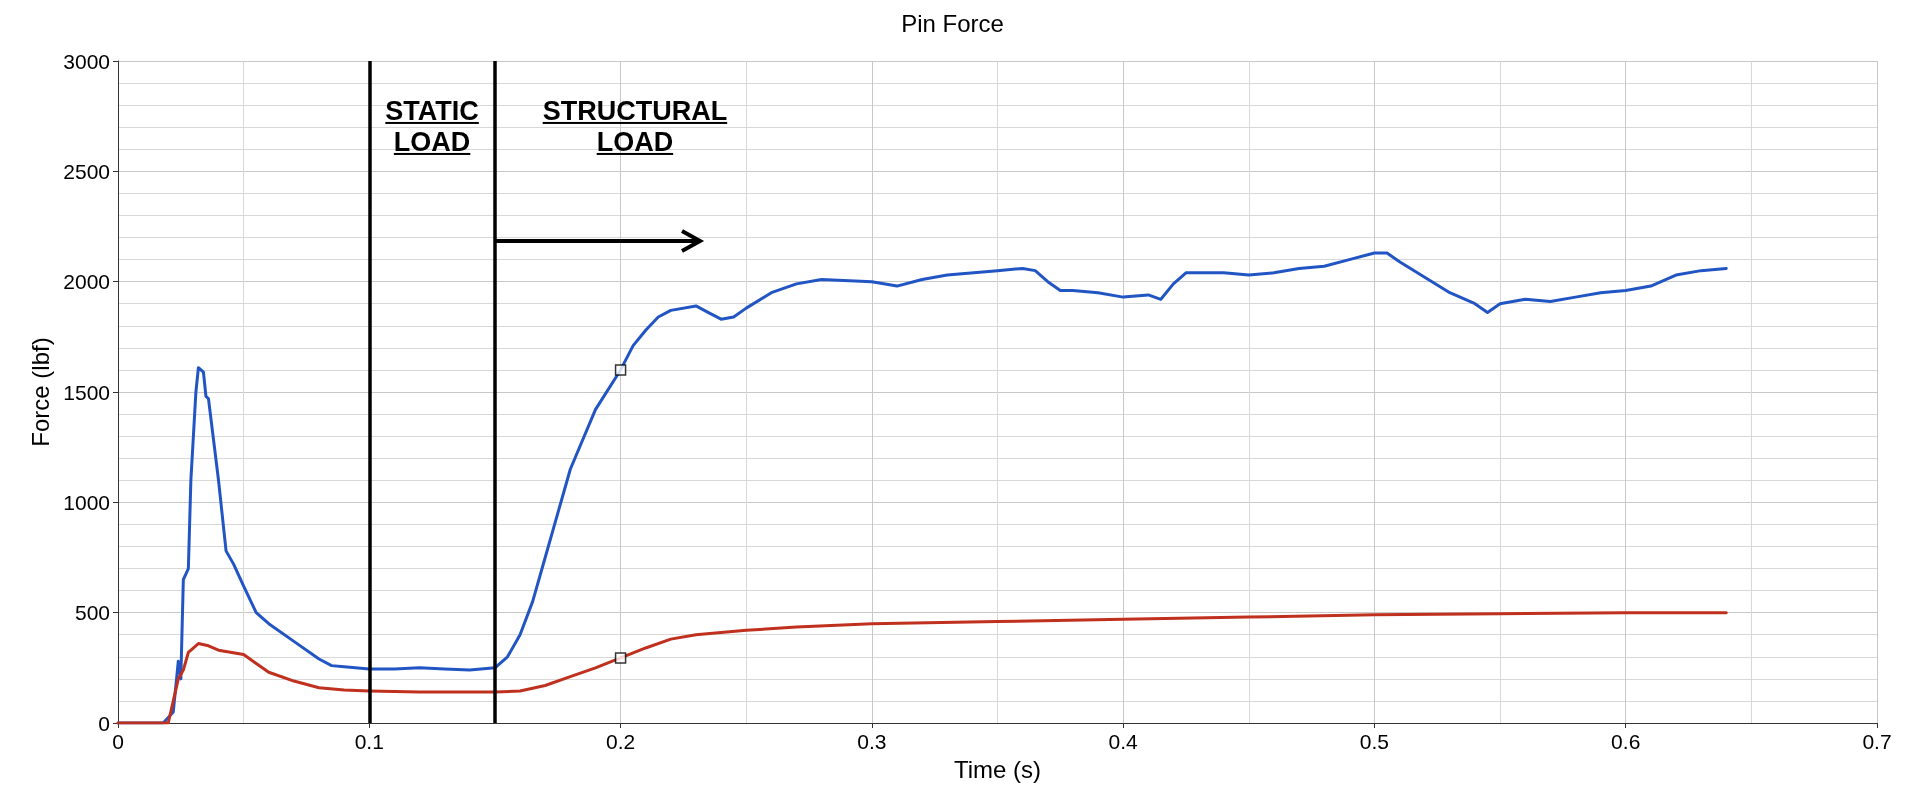 This screenshot has width=1905, height=797. I want to click on y-tick-label: 2500, so click(86, 171).